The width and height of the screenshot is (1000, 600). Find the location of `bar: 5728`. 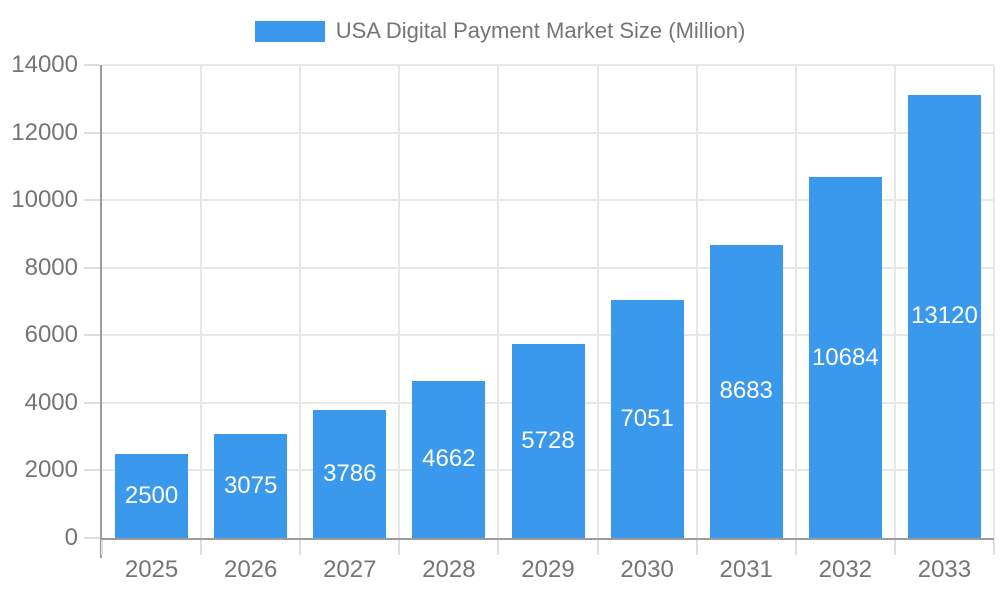

bar: 5728 is located at coordinates (548, 441).